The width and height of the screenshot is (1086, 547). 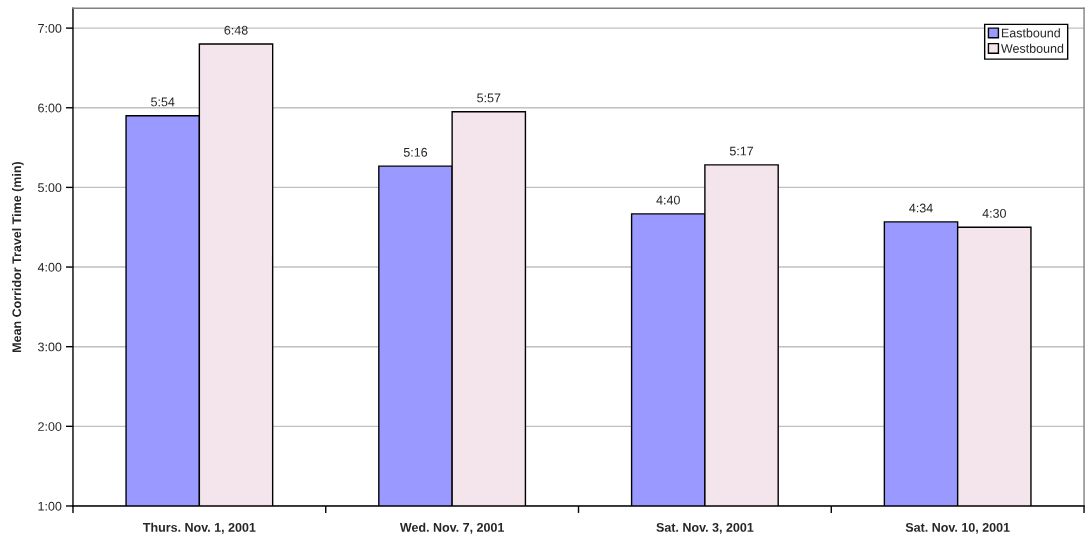 I want to click on data-label: 5:16, so click(x=415, y=152).